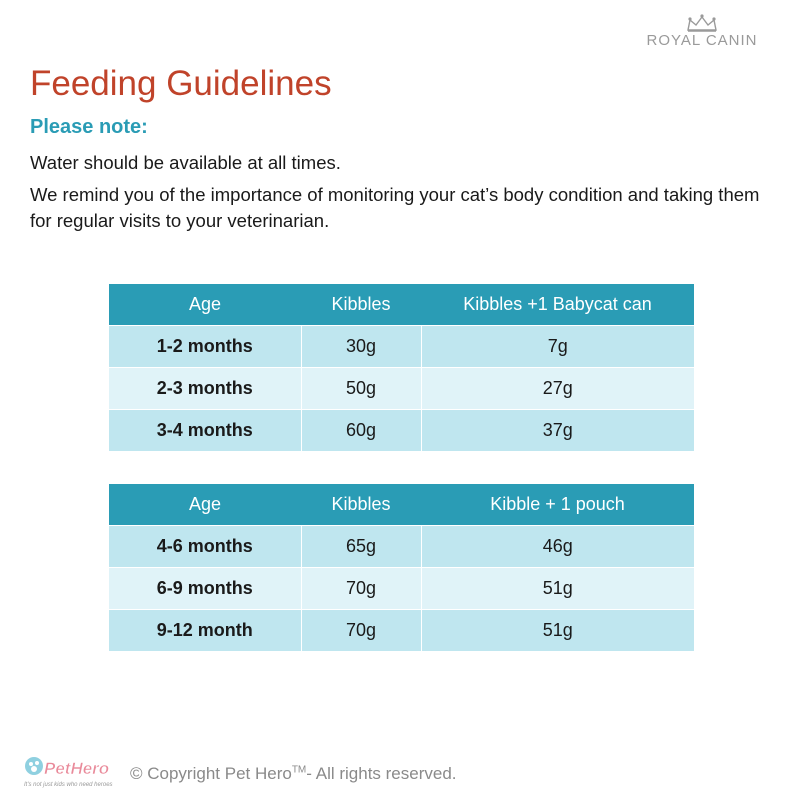  What do you see at coordinates (68, 785) in the screenshot?
I see `footer-tagline: It's not just kids who need heroes` at bounding box center [68, 785].